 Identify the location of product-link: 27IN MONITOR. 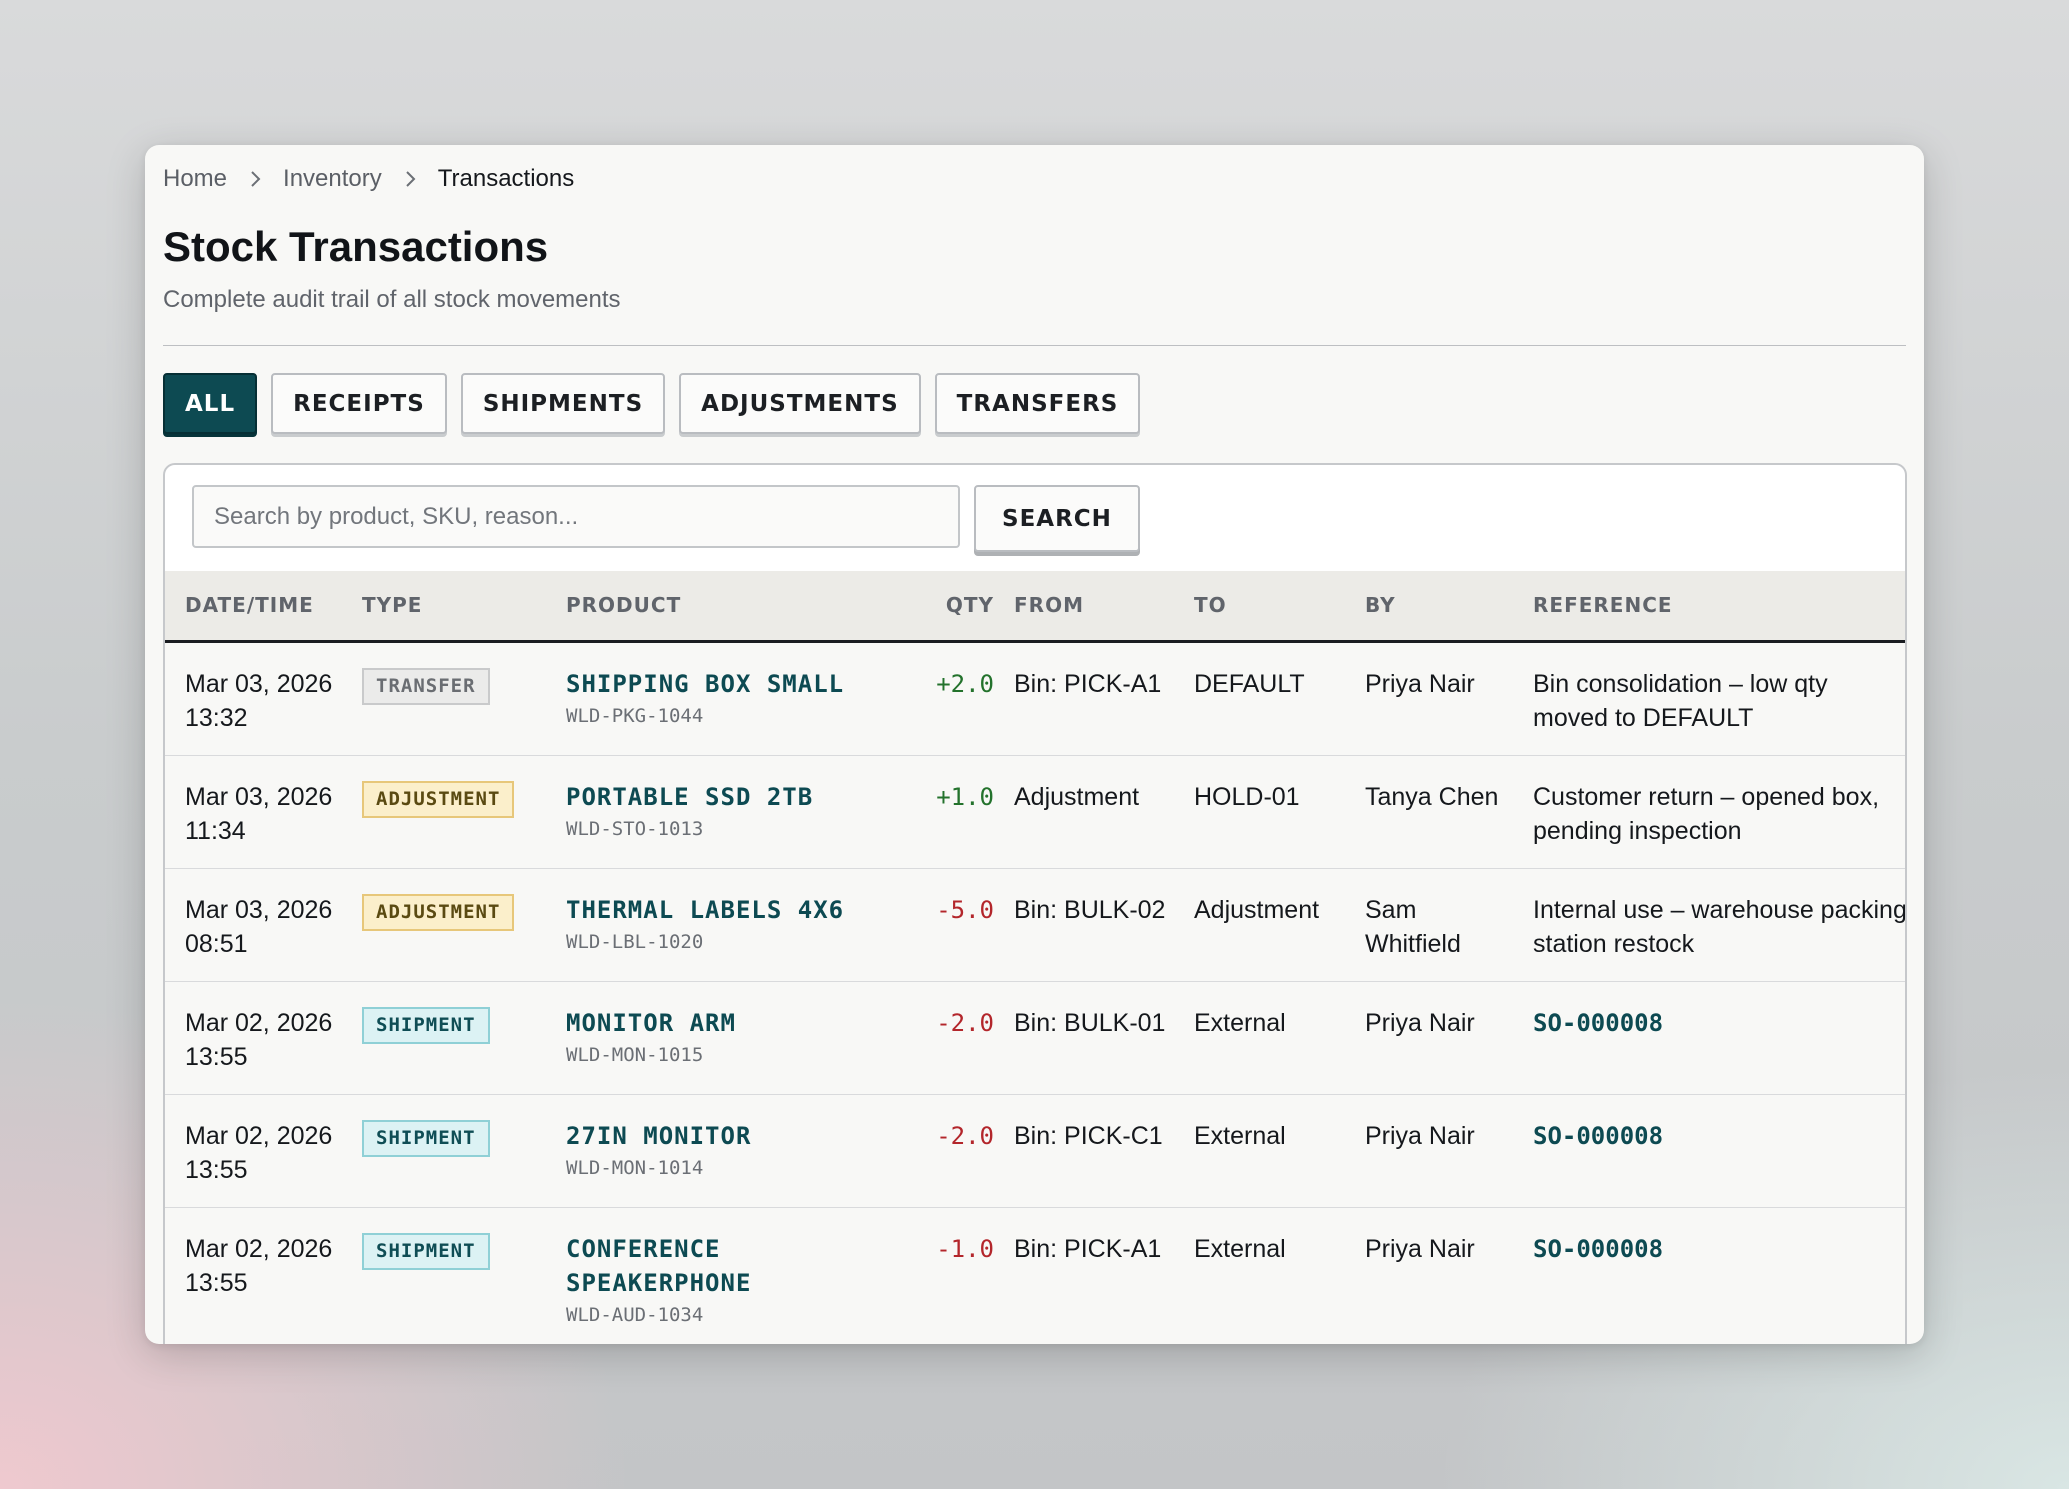
(659, 1135).